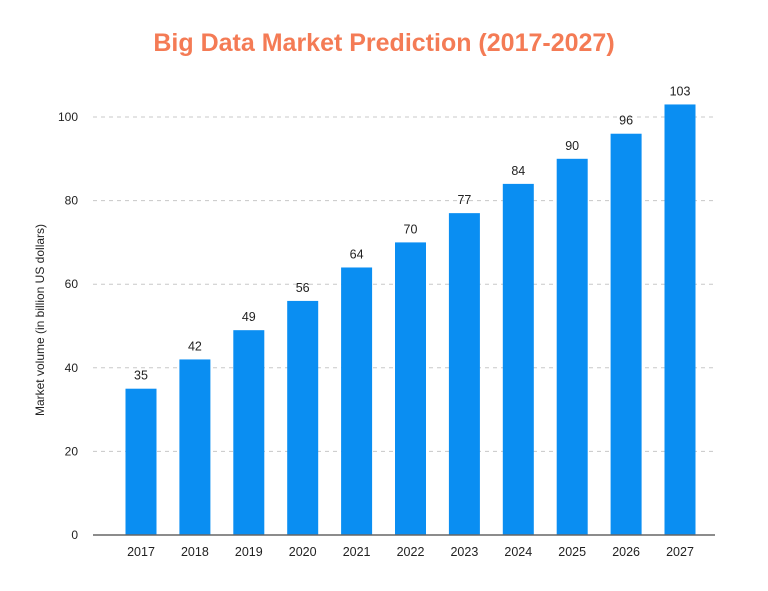 This screenshot has height=591, width=768. Describe the element at coordinates (195, 447) in the screenshot. I see `bar-2018` at that location.